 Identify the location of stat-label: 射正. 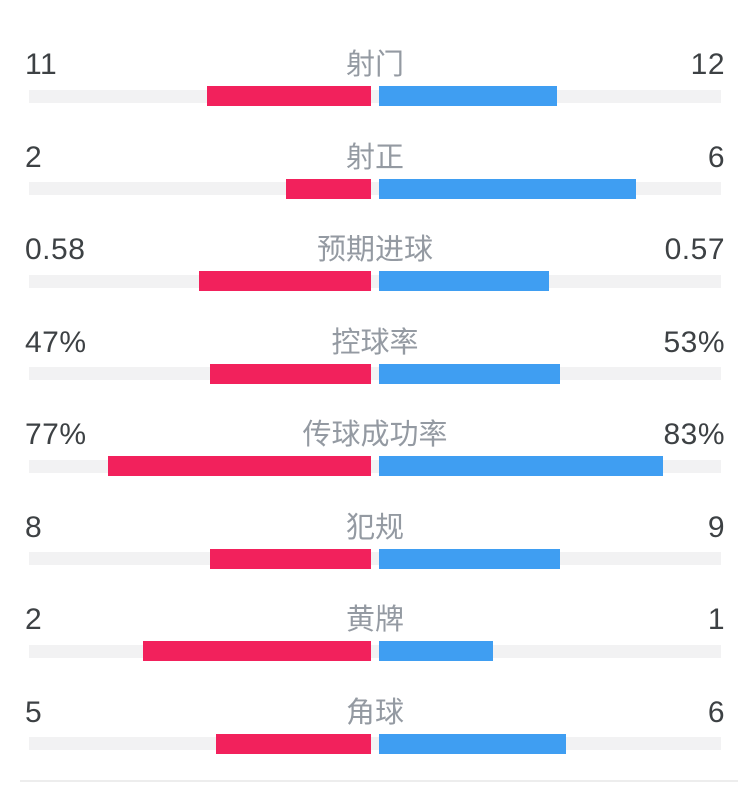
(375, 157).